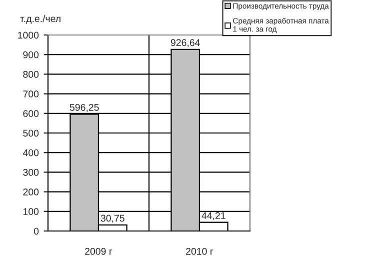 Image resolution: width=367 pixels, height=266 pixels. Describe the element at coordinates (31, 74) in the screenshot. I see `y-tick-label: 800` at that location.